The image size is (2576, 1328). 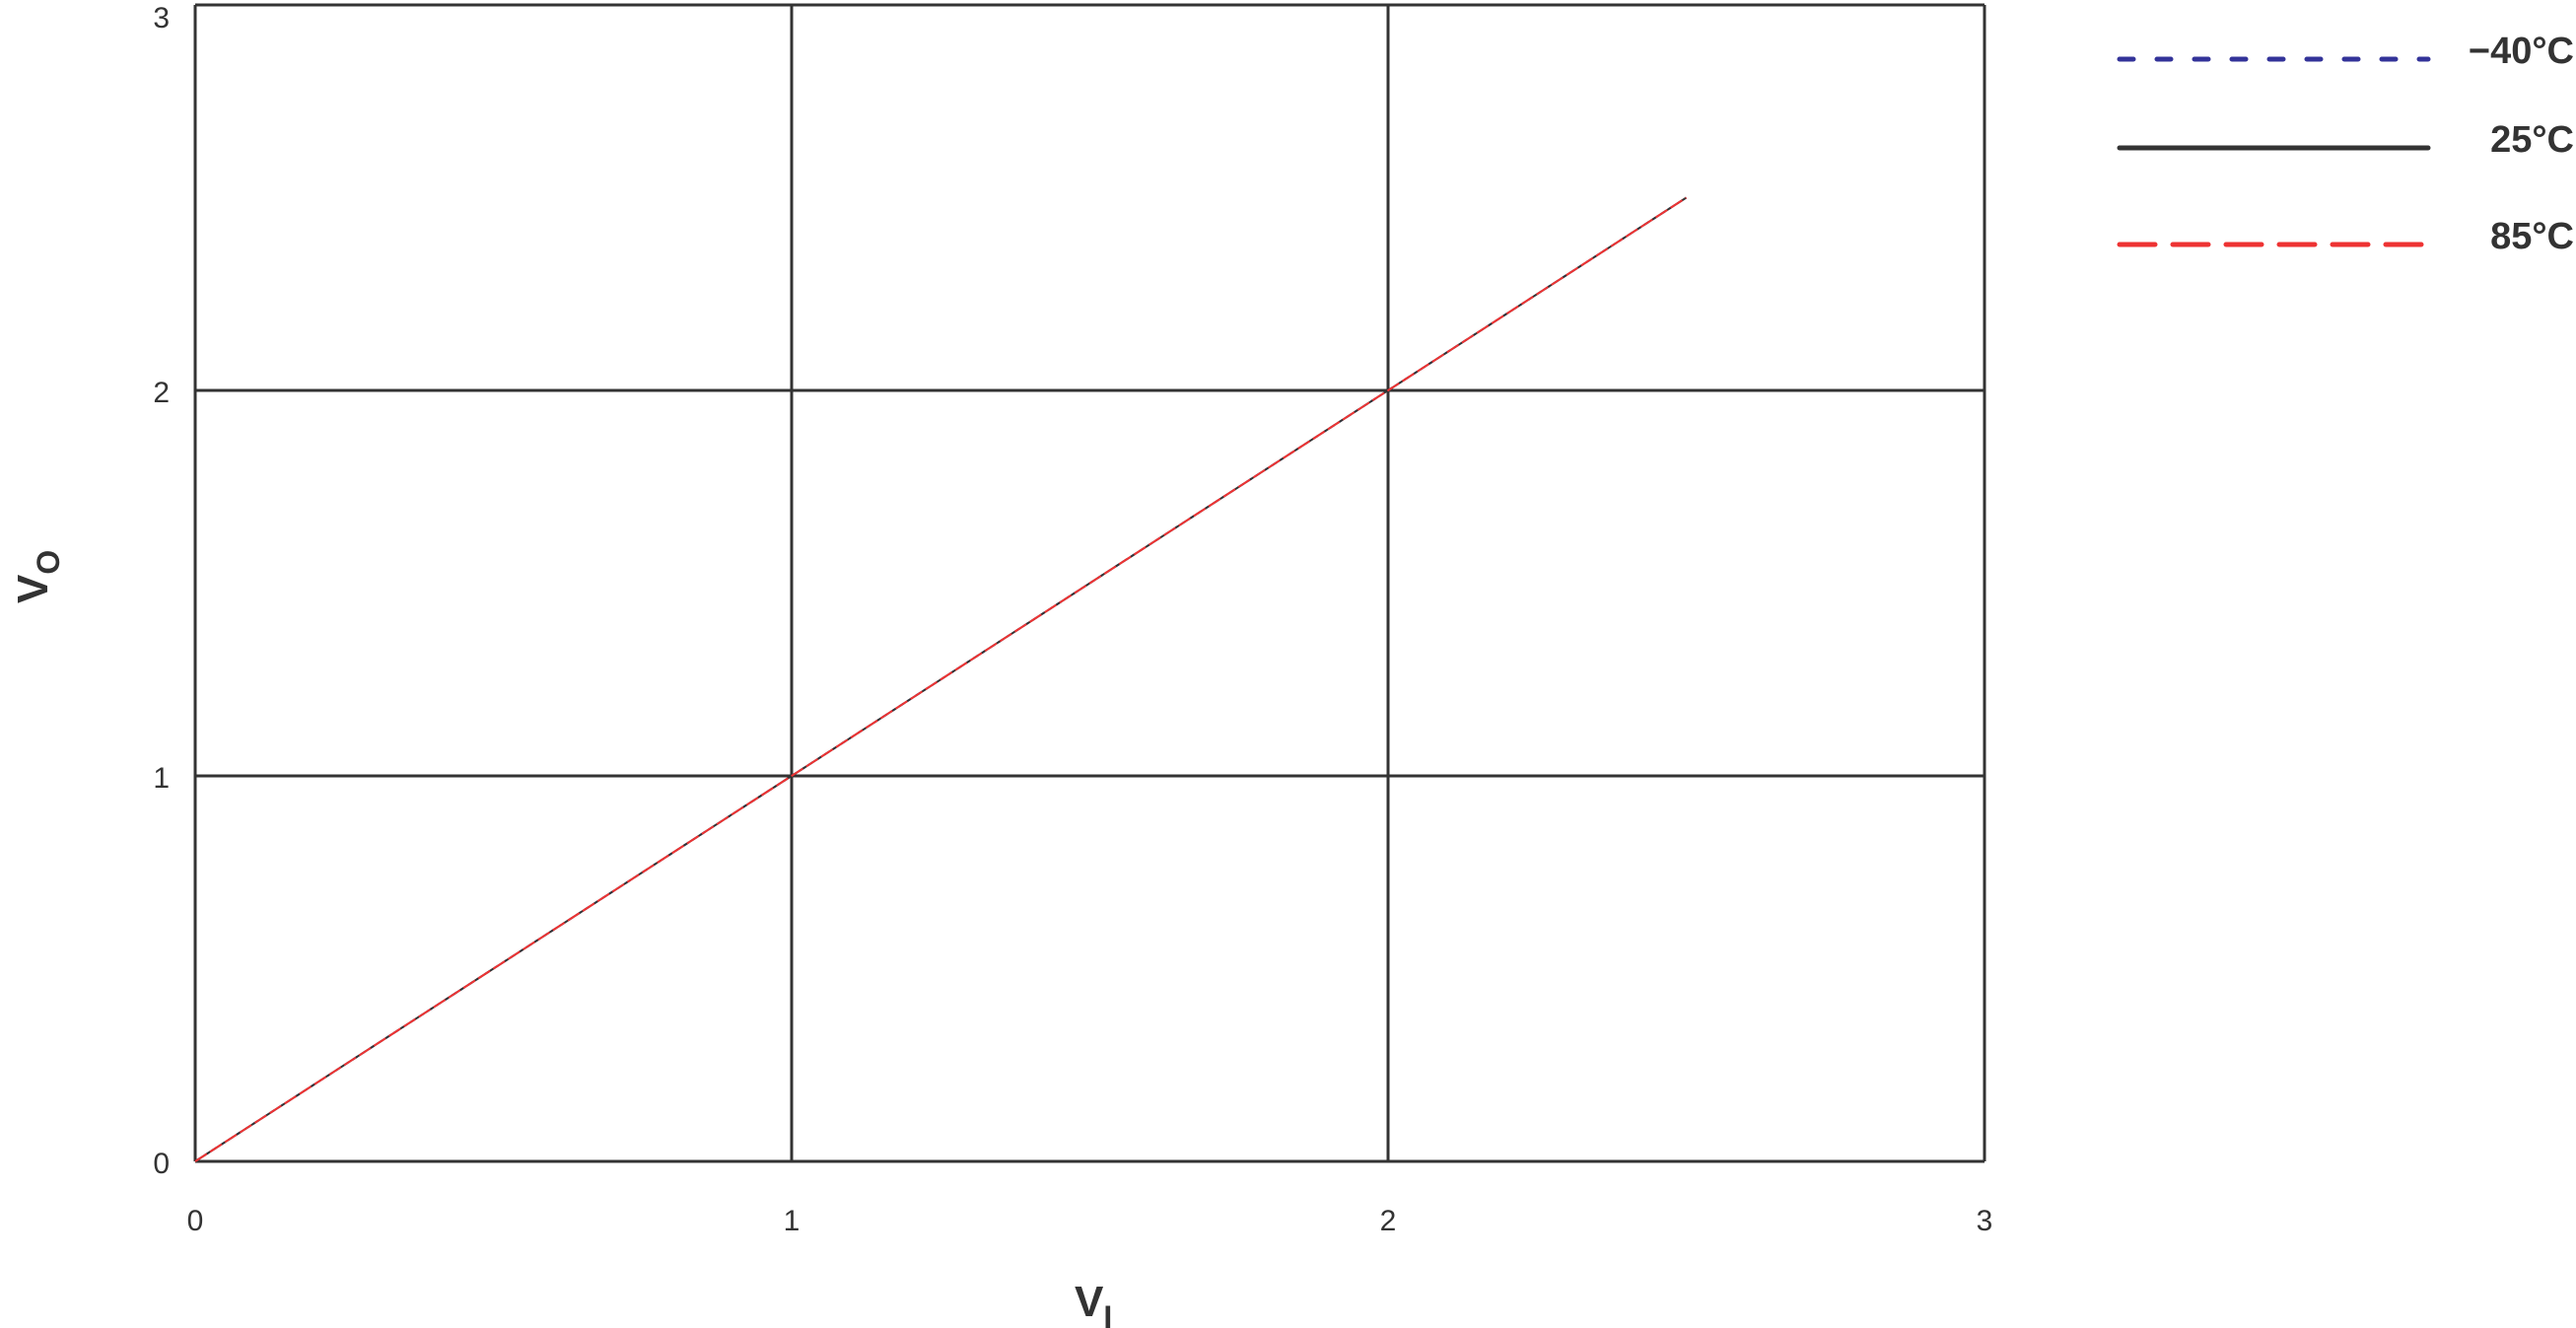 I want to click on x-tick-label: 2, so click(x=1389, y=1221).